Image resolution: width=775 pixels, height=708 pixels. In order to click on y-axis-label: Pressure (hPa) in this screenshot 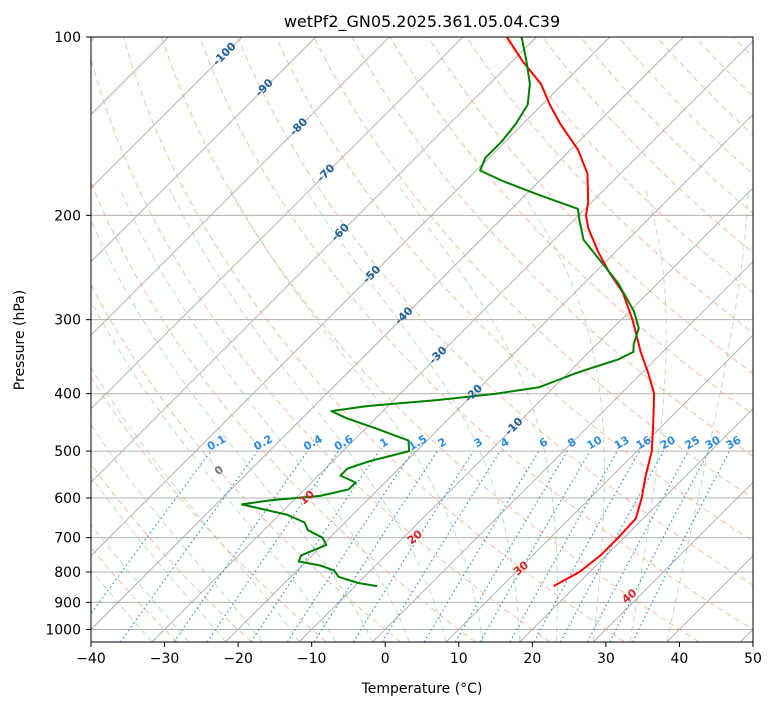, I will do `click(20, 340)`.